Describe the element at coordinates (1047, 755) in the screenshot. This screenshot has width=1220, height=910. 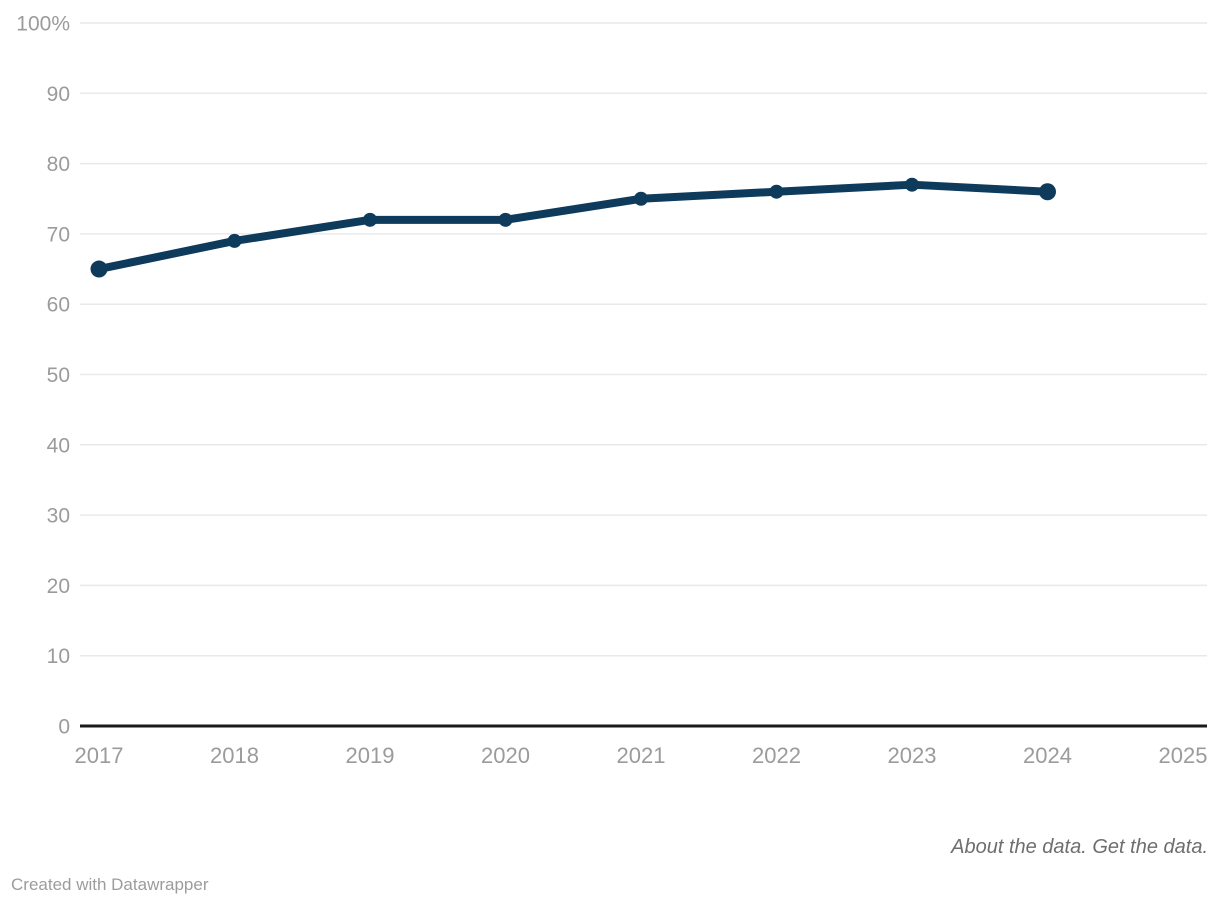
I see `x-tick-label: 2024` at that location.